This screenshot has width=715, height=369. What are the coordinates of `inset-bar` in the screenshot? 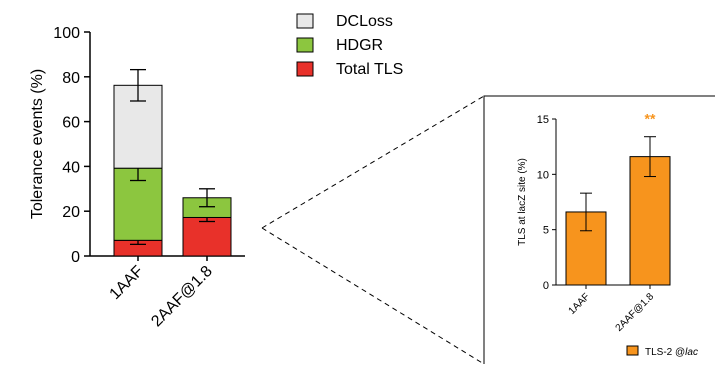 It's located at (650, 221).